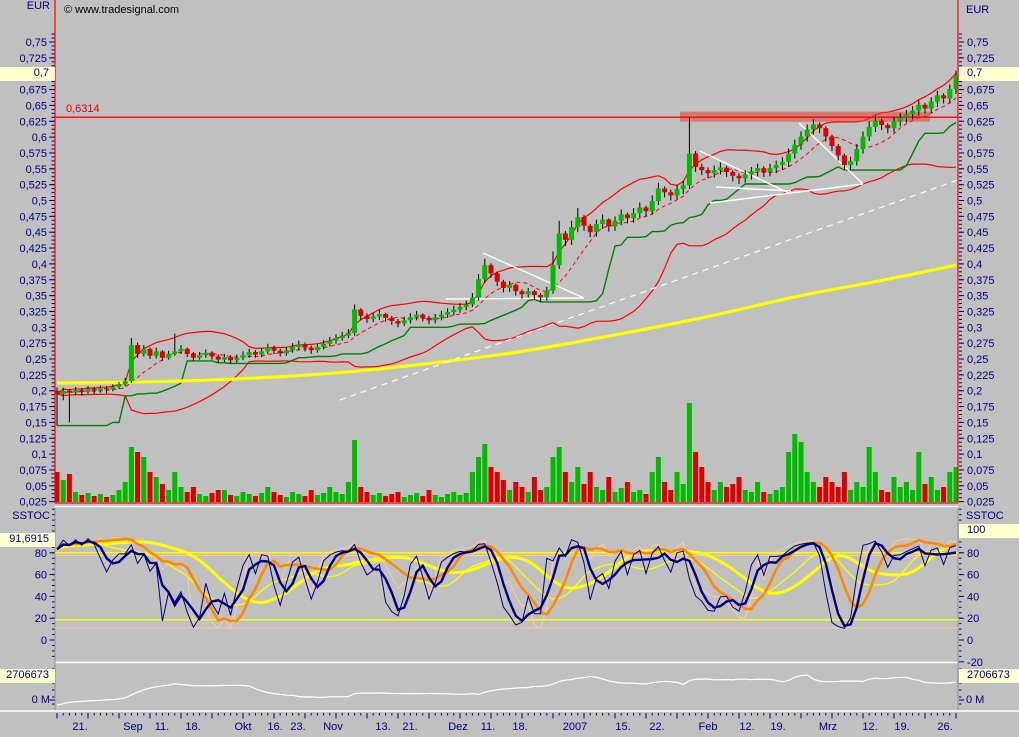 The width and height of the screenshot is (1019, 737). Describe the element at coordinates (981, 439) in the screenshot. I see `price-tick-label-right: 0,125` at that location.